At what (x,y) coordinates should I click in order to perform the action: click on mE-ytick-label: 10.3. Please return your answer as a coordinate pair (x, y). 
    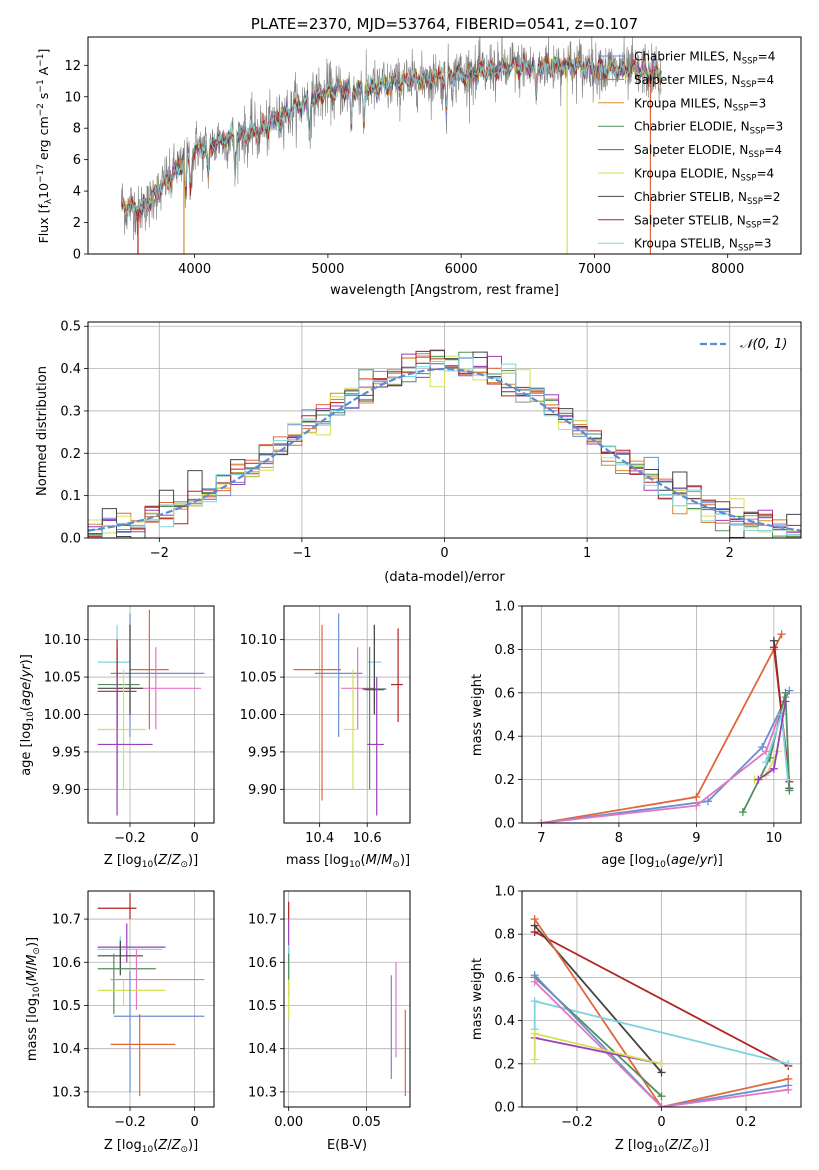
    Looking at the image, I should click on (262, 1092).